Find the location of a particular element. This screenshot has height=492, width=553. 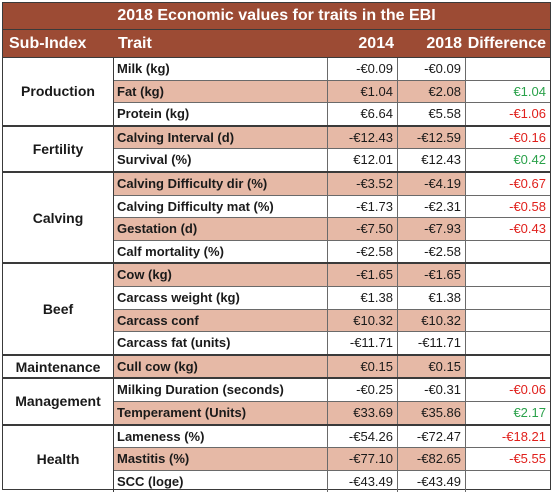

value-2014-cell: -€3.52 is located at coordinates (363, 183).